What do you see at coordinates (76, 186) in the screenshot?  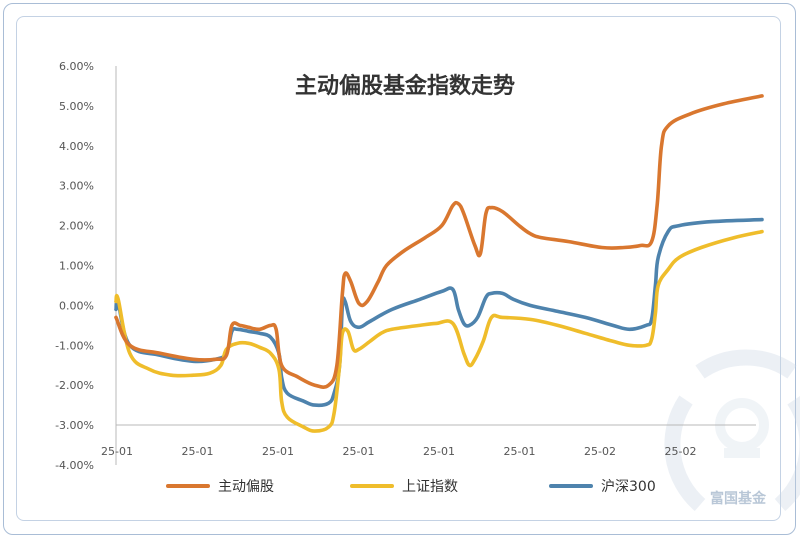 I see `y-tick-label: 3.00%` at bounding box center [76, 186].